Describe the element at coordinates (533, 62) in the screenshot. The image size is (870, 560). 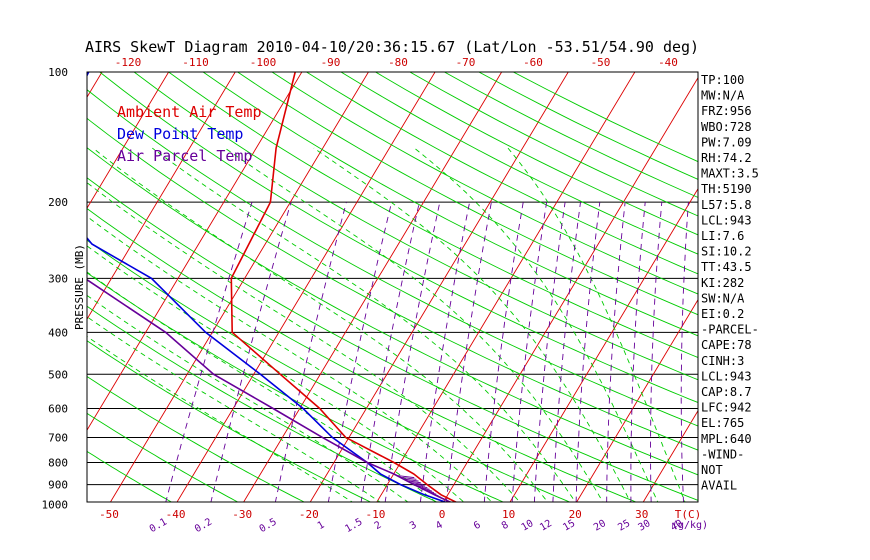
I see `top-temp-tick-label: -60` at that location.